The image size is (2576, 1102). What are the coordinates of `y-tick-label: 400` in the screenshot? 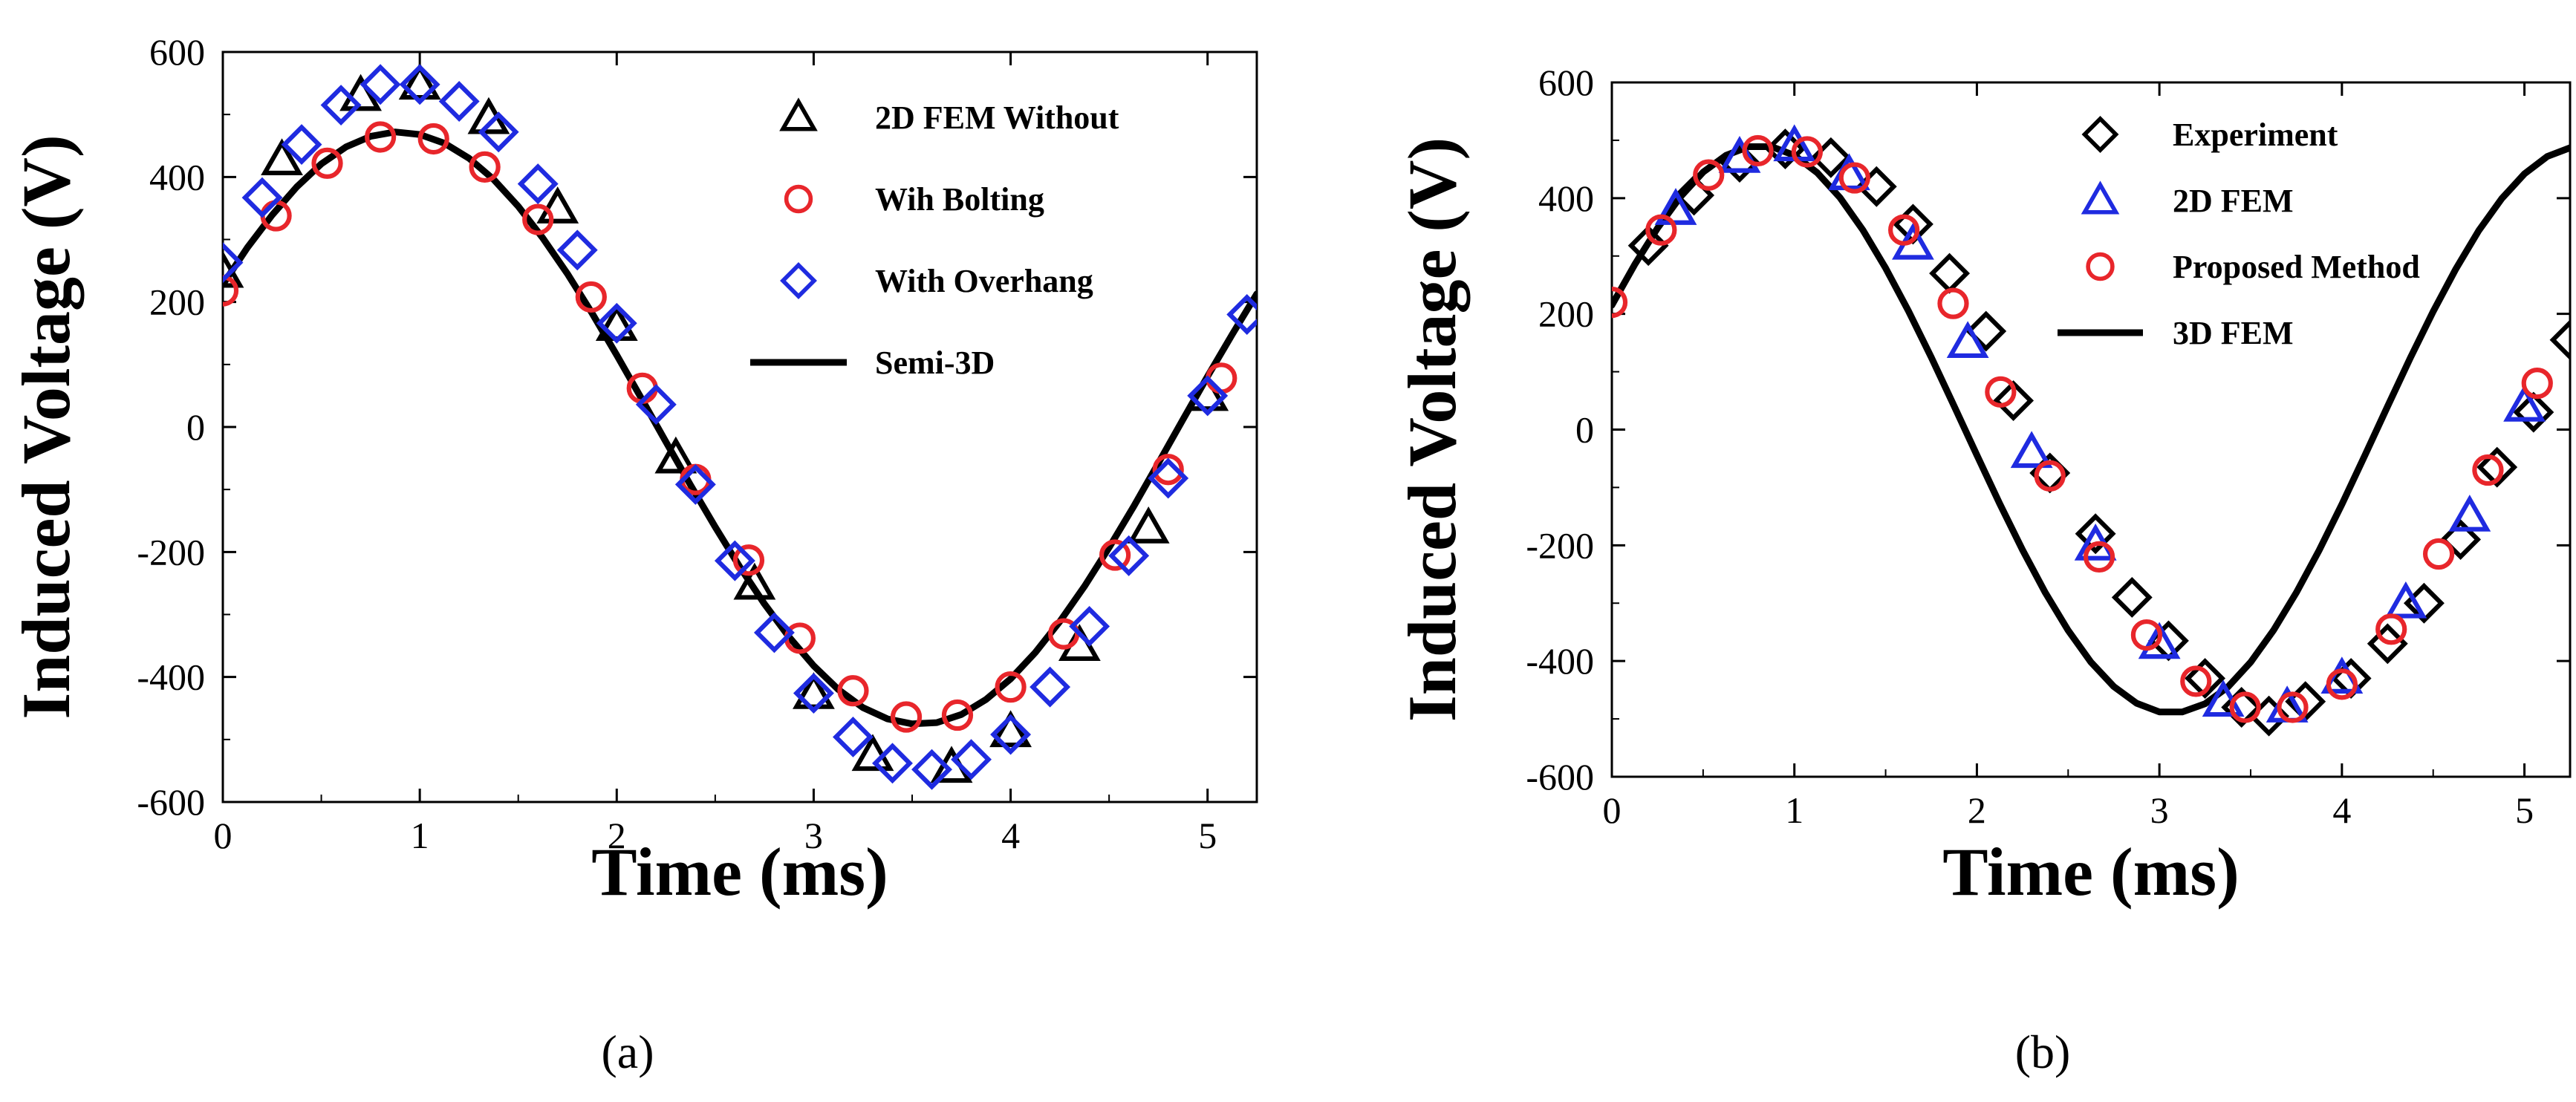 It's located at (1566, 198).